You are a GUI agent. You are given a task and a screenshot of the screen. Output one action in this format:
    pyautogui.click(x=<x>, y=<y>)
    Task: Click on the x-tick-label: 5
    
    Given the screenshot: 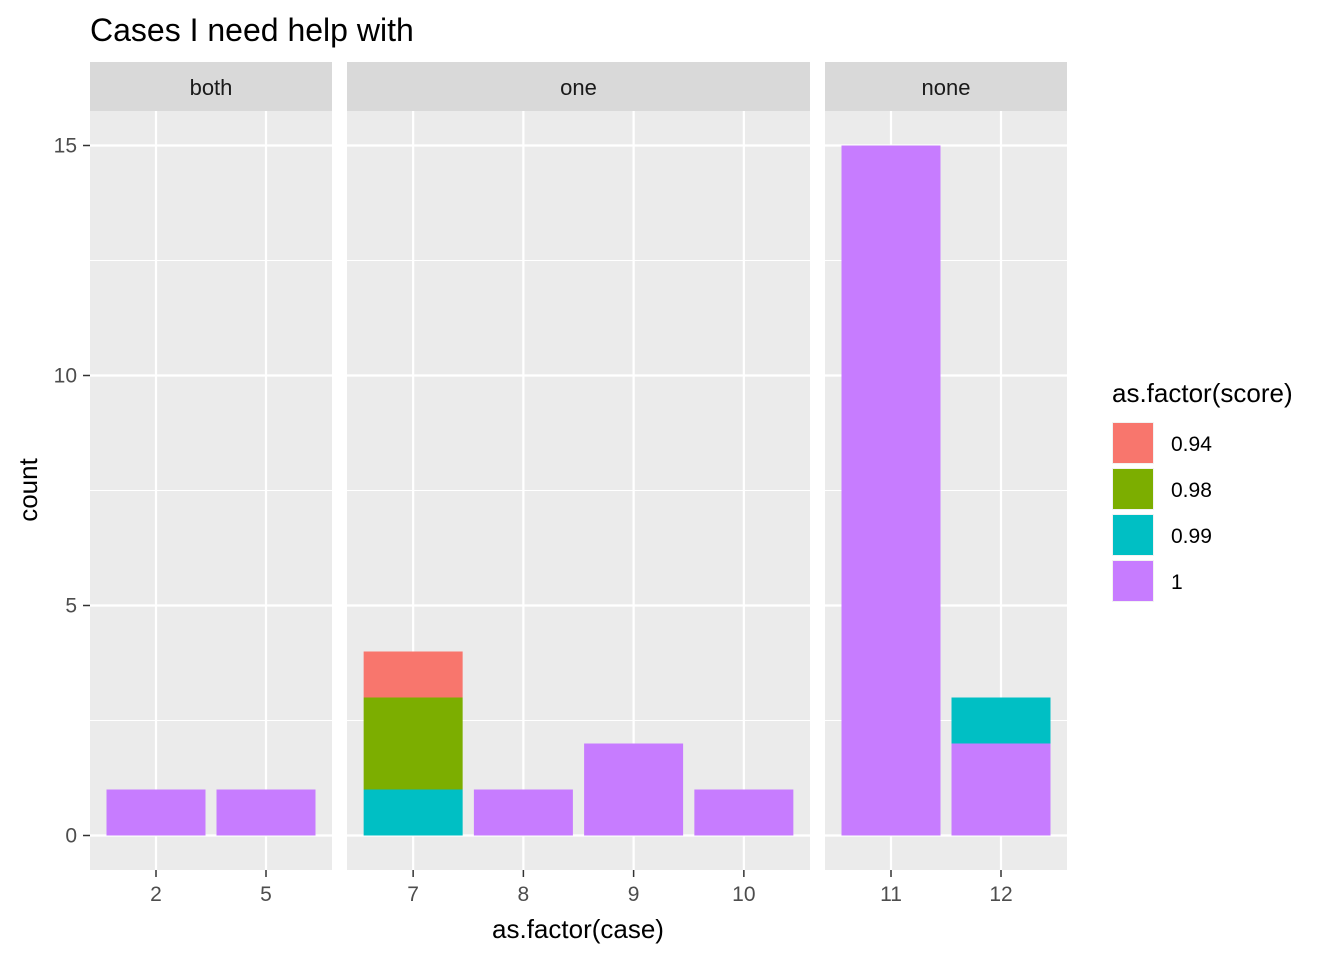 What is the action you would take?
    pyautogui.click(x=266, y=894)
    